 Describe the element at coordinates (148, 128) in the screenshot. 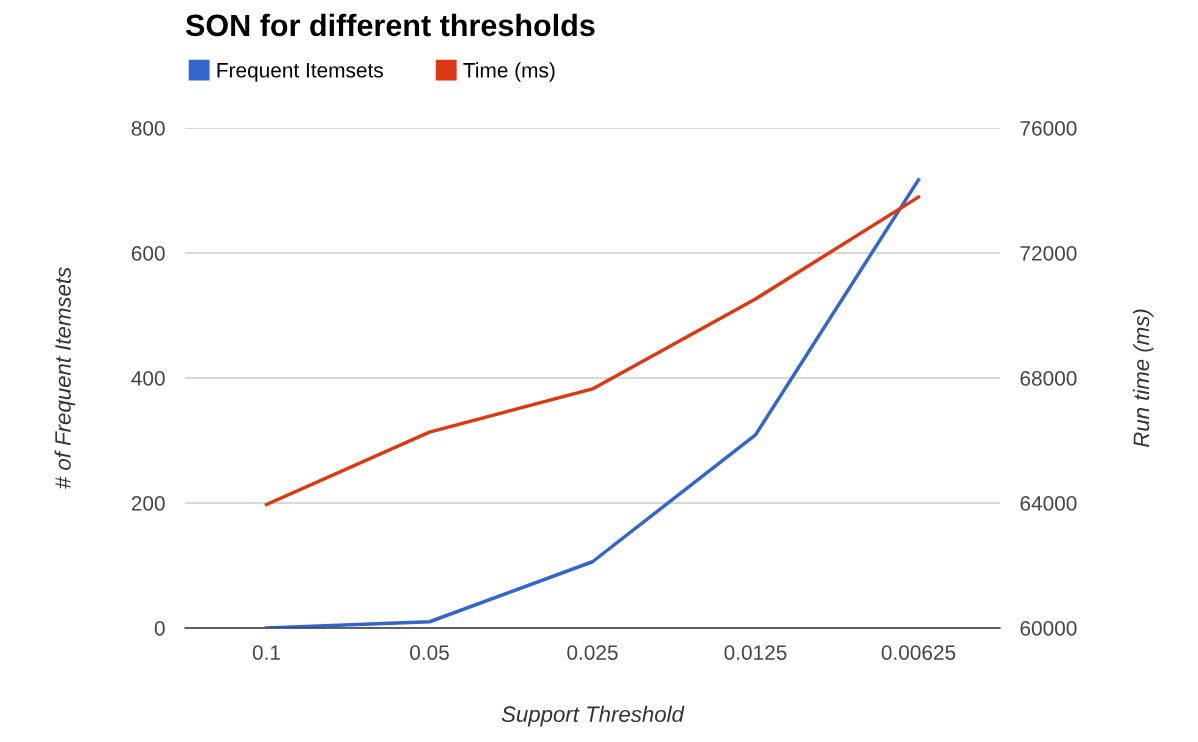

I see `y-tick-label: 800` at that location.